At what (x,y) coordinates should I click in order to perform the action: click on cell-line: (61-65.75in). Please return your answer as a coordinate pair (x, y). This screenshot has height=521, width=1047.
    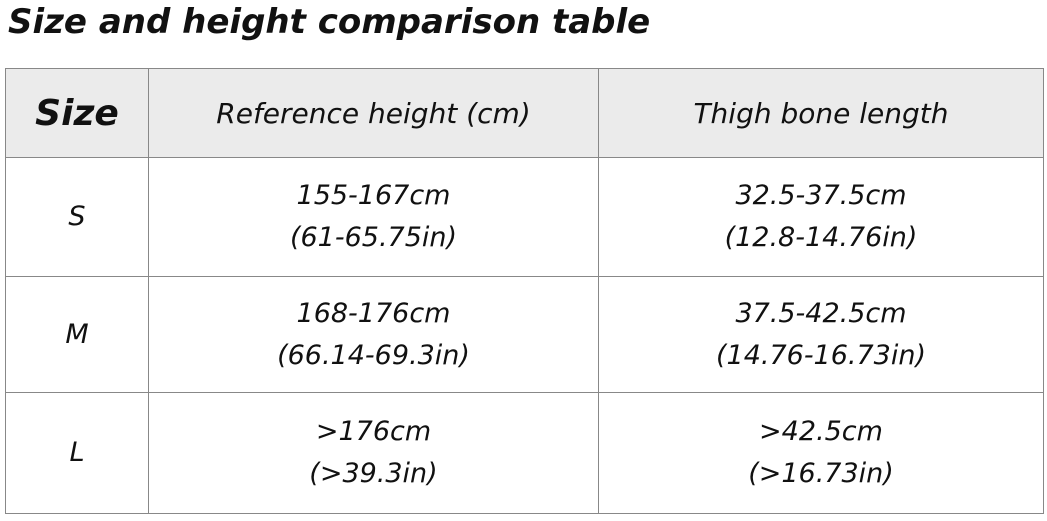
    Looking at the image, I should click on (373, 237).